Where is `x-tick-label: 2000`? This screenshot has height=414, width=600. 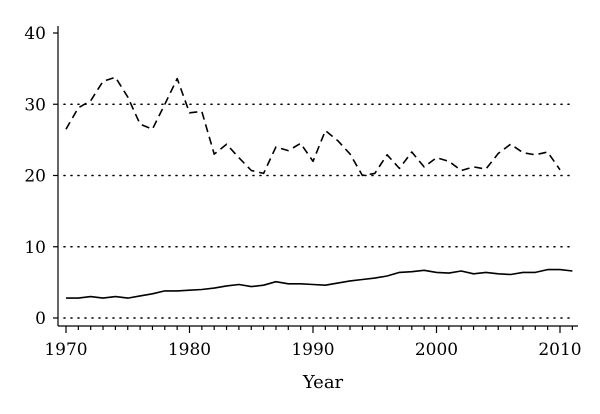
x-tick-label: 2000 is located at coordinates (436, 350).